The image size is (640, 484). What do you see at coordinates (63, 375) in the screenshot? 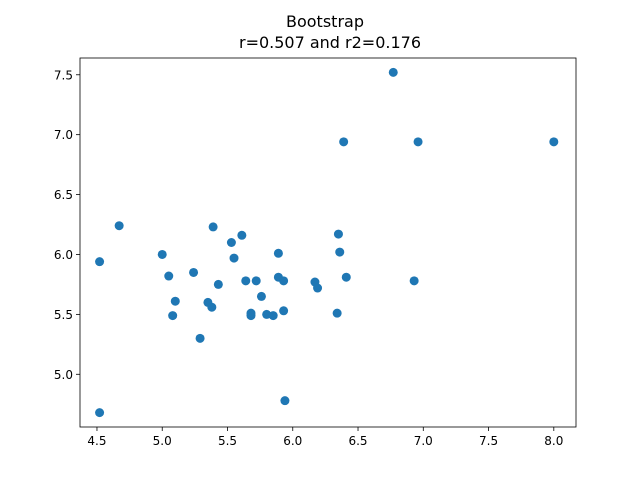
I see `y-tick-label: 5.0` at bounding box center [63, 375].